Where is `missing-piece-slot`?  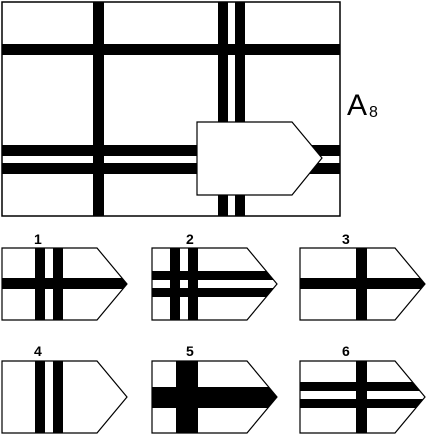 missing-piece-slot is located at coordinates (259, 158).